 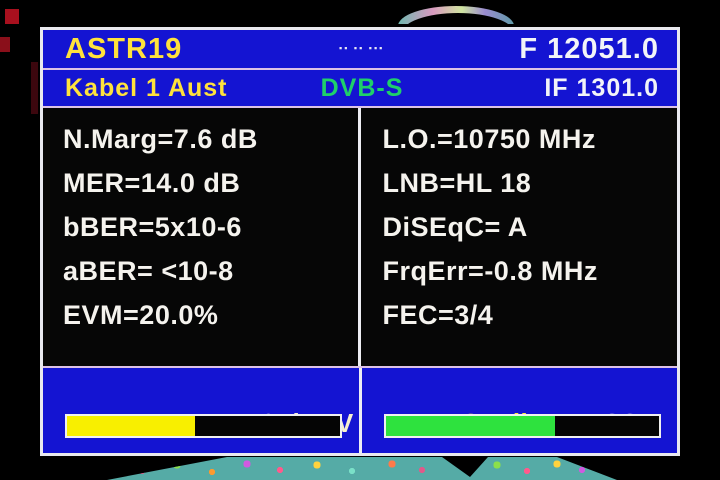 What do you see at coordinates (493, 183) in the screenshot?
I see `measurement-value: HL 18` at bounding box center [493, 183].